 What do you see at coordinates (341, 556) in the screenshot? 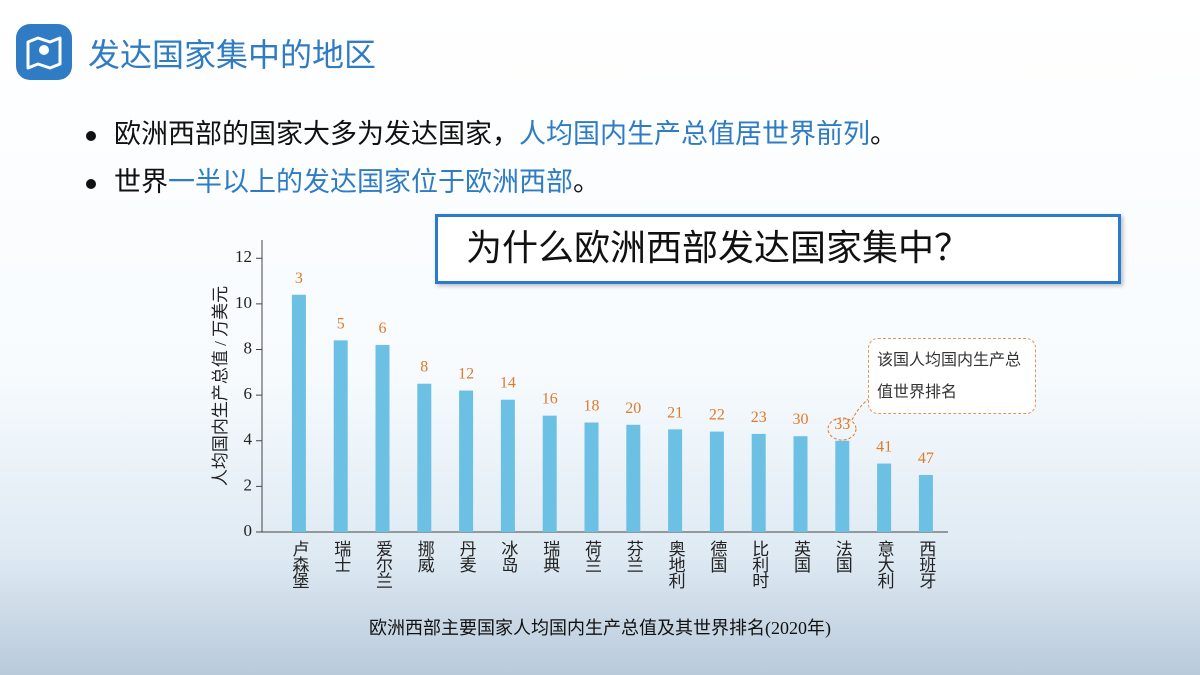
I see `x-tick-label: 瑞士` at bounding box center [341, 556].